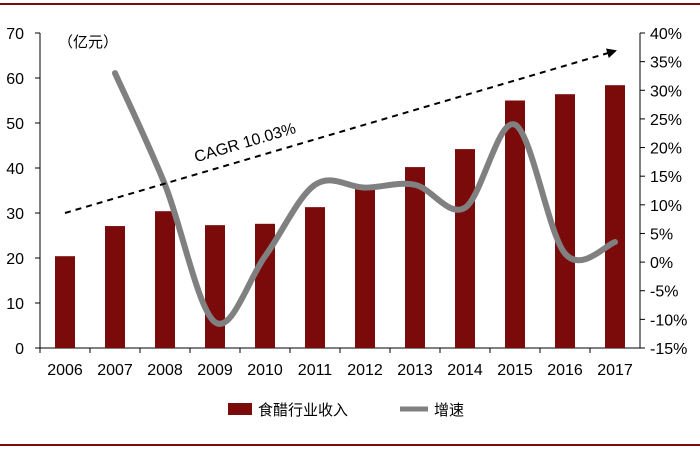 Image resolution: width=700 pixels, height=454 pixels. What do you see at coordinates (88, 42) in the screenshot?
I see `unit-label: （亿元）` at bounding box center [88, 42].